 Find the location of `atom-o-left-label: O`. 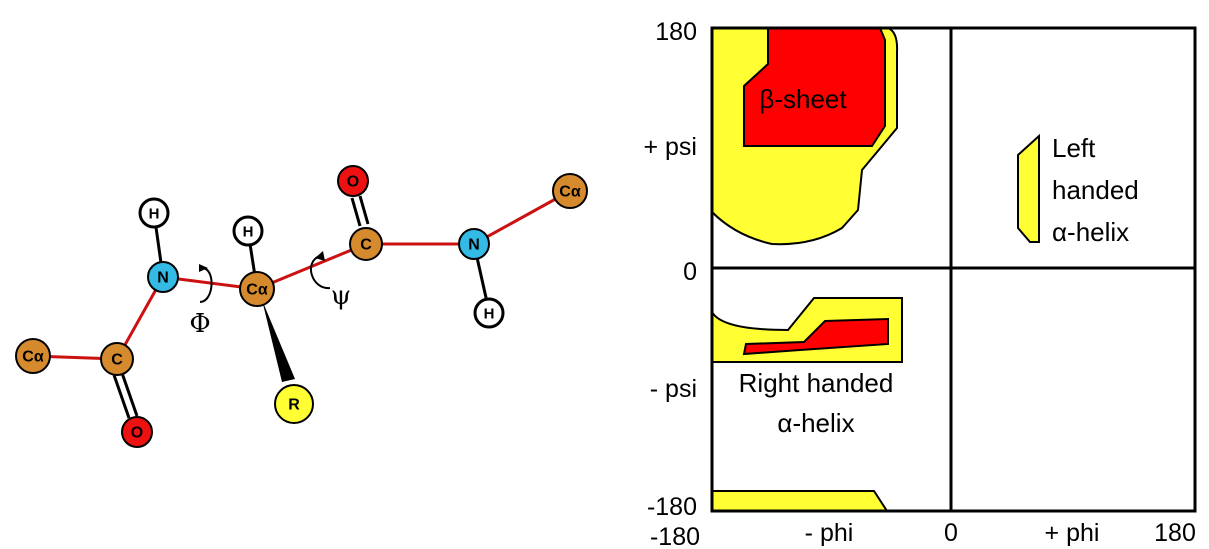

atom-o-left-label: O is located at coordinates (137, 433).